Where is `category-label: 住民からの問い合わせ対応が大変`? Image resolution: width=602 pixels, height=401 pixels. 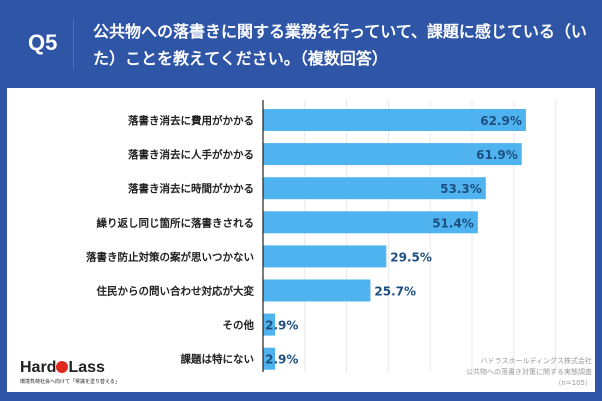 category-label: 住民からの問い合わせ対応が大変 is located at coordinates (176, 291).